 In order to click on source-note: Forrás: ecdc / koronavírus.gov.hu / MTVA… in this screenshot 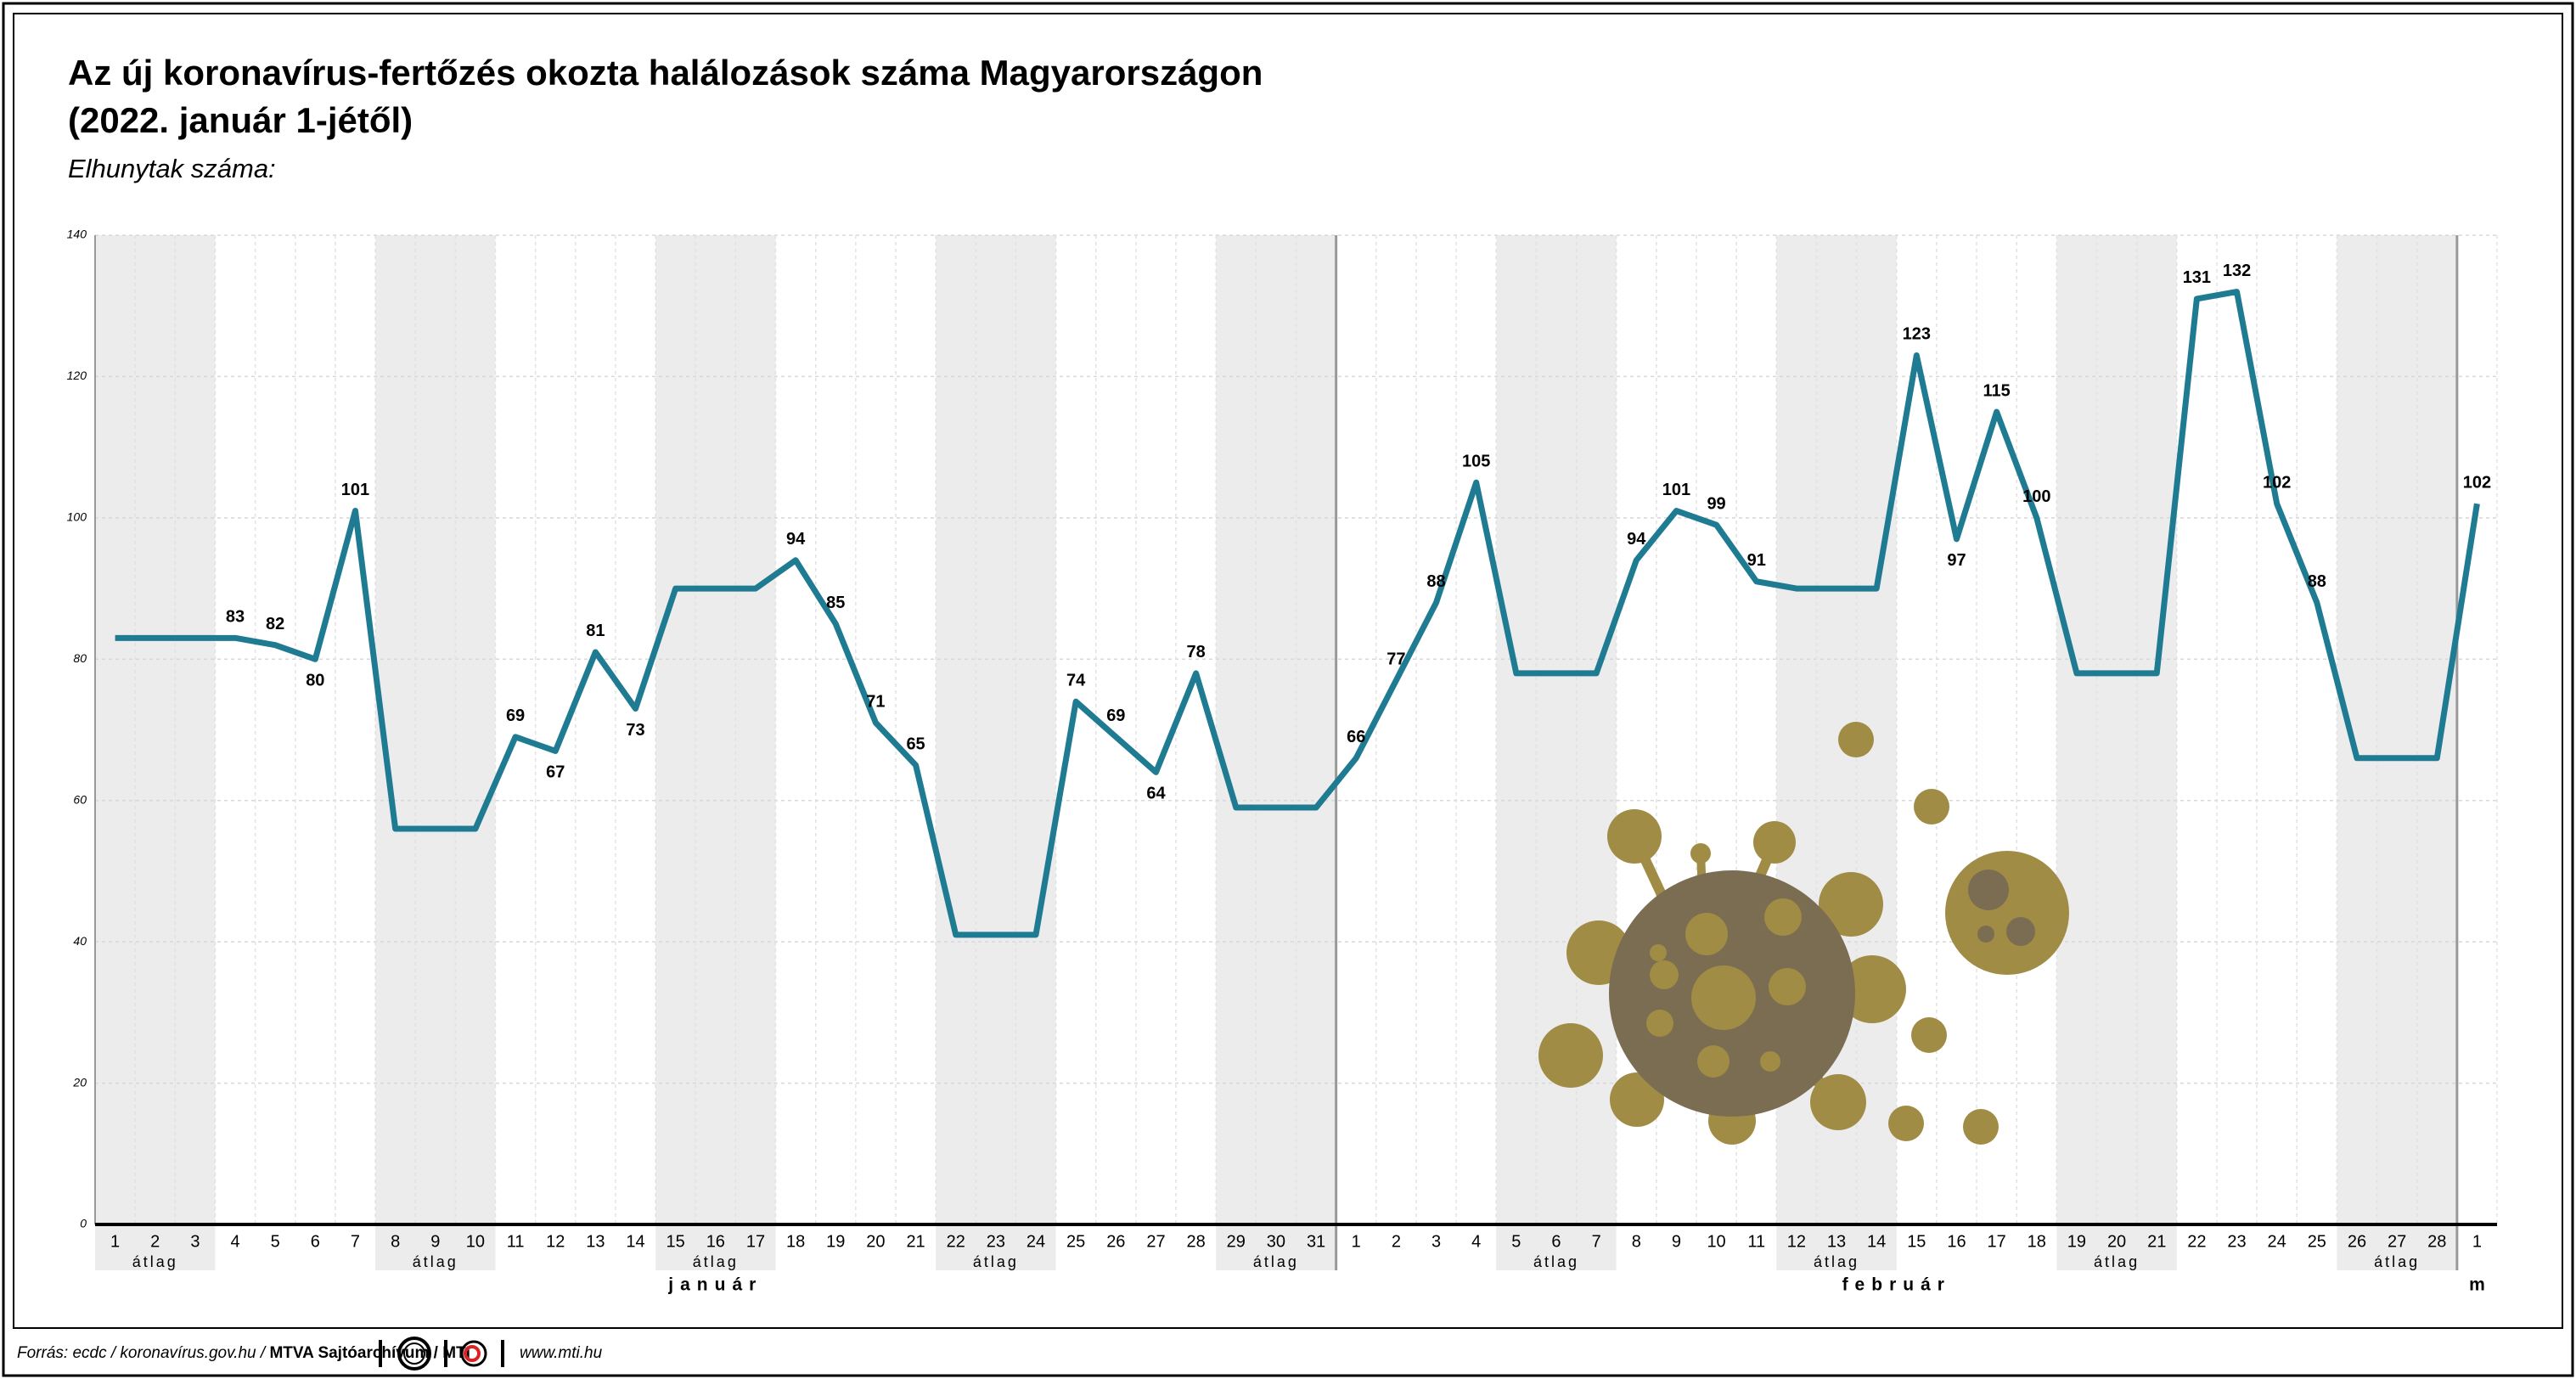, I will do `click(243, 1353)`.